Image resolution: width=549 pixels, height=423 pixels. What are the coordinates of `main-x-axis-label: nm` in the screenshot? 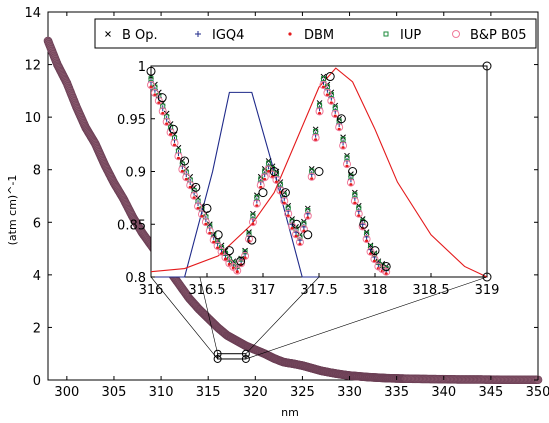 It's located at (290, 412).